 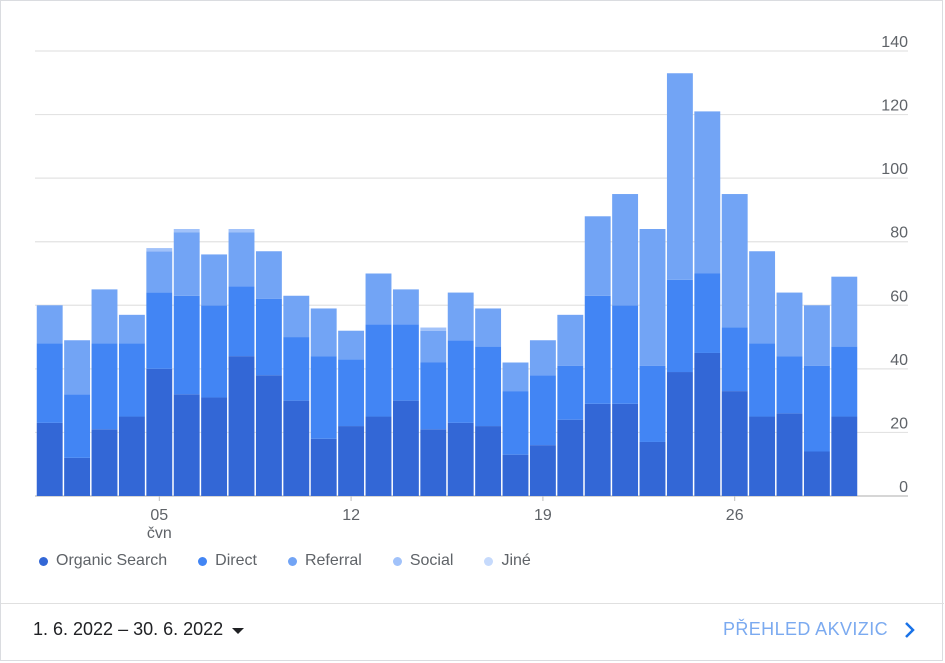 What do you see at coordinates (324, 561) in the screenshot?
I see `legend-item: Referral` at bounding box center [324, 561].